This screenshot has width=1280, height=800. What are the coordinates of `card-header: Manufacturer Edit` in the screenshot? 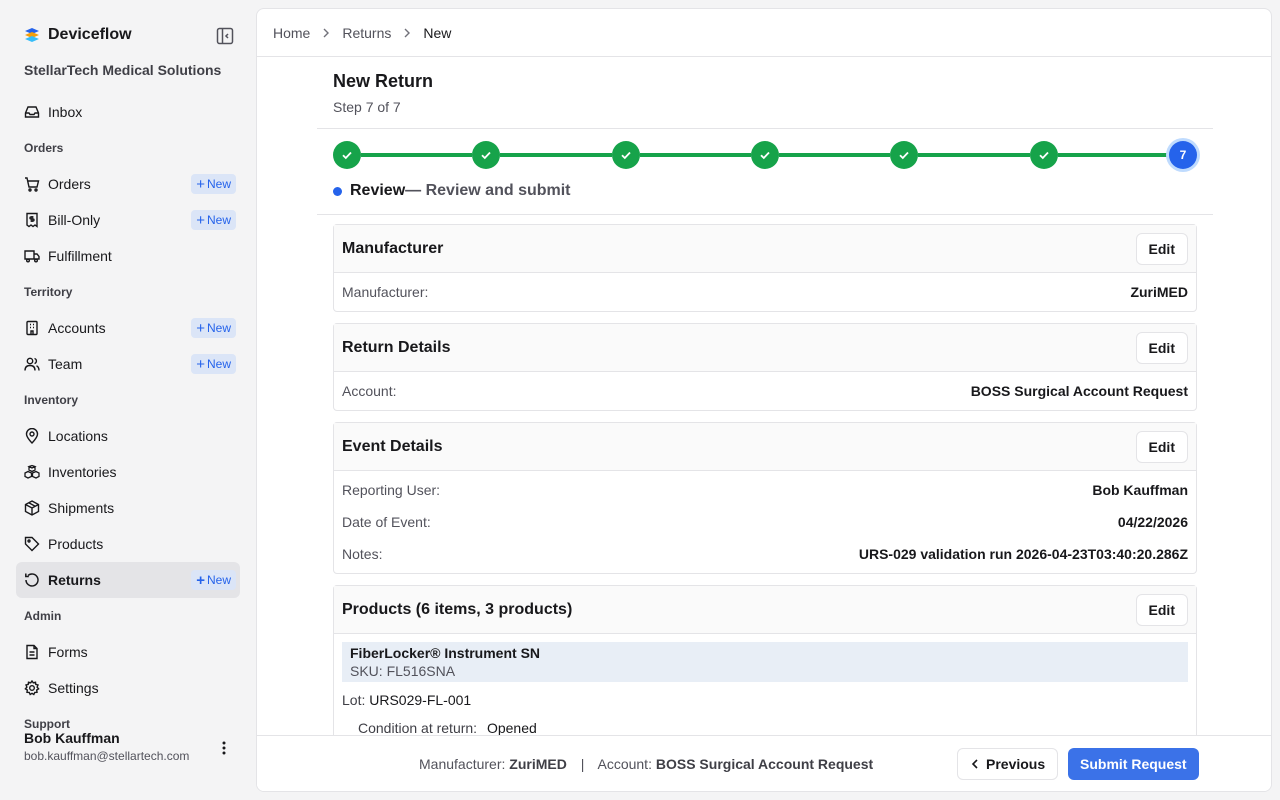 It's located at (765, 249).